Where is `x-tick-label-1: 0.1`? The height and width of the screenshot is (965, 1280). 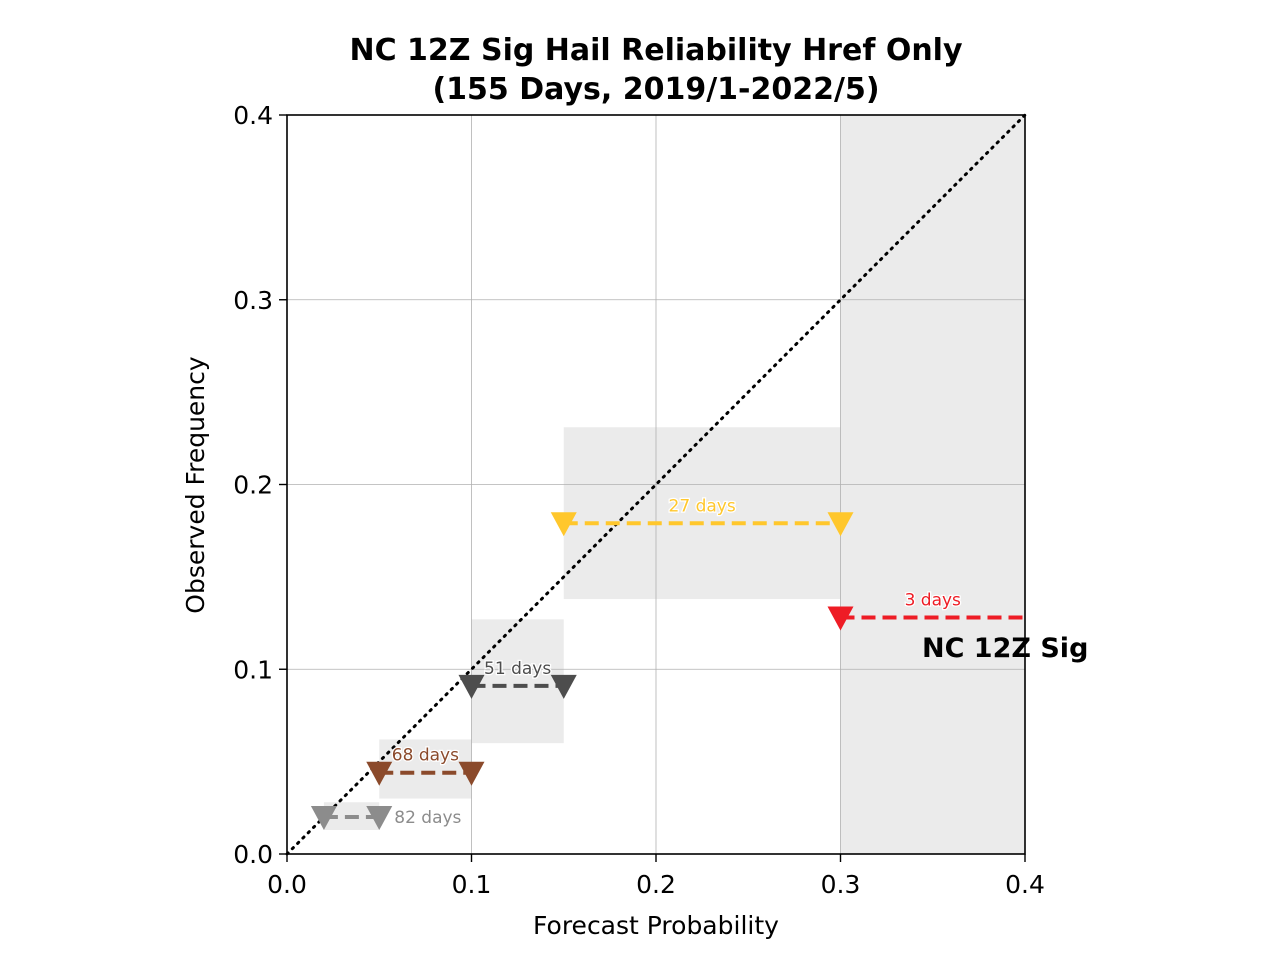 x-tick-label-1: 0.1 is located at coordinates (472, 884).